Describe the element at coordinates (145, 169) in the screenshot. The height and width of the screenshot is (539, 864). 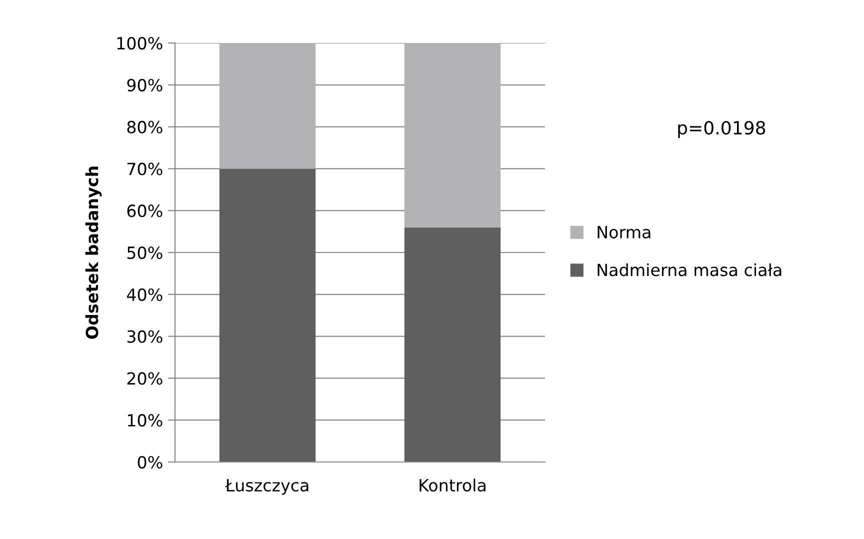
I see `y-tick-label: 70%` at that location.